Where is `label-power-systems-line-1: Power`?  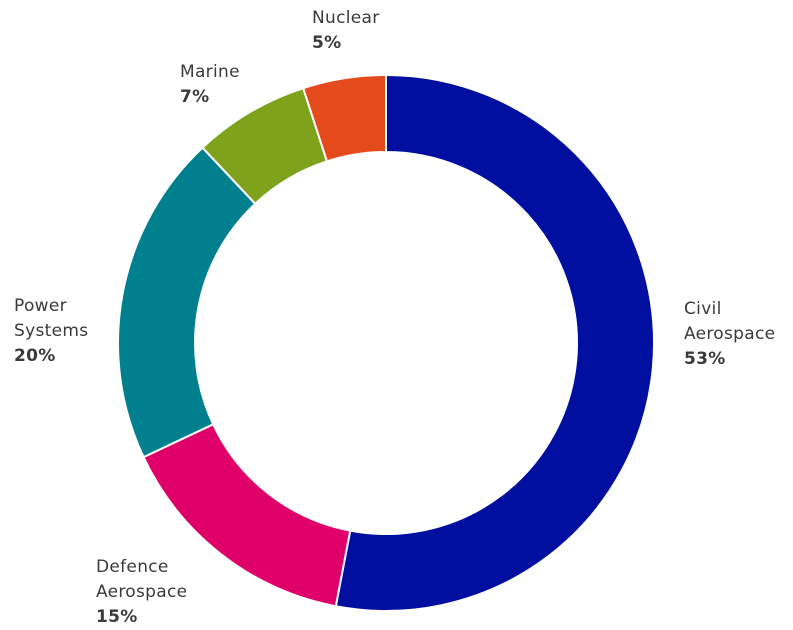
label-power-systems-line-1: Power is located at coordinates (40, 306).